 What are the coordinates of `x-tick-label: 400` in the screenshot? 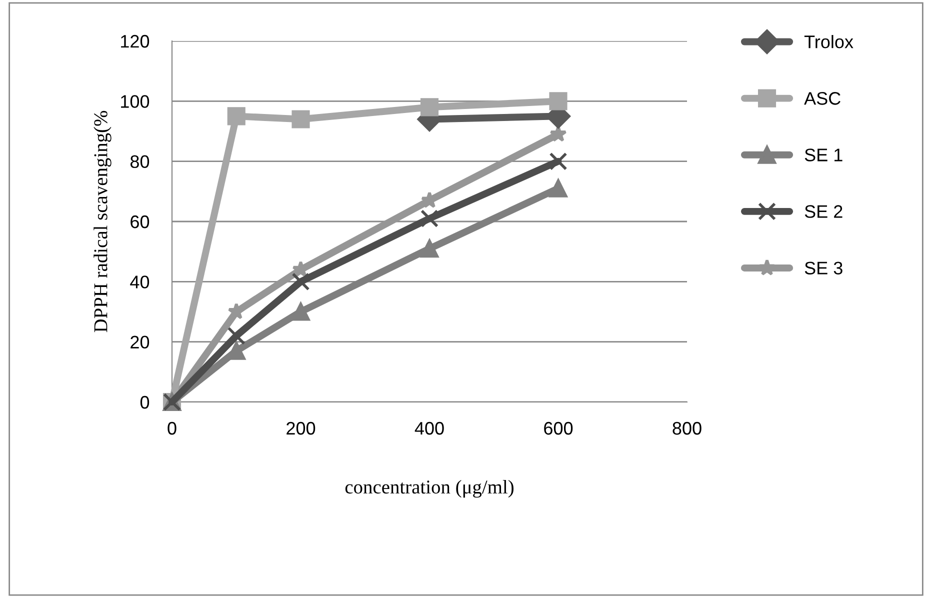 It's located at (429, 428).